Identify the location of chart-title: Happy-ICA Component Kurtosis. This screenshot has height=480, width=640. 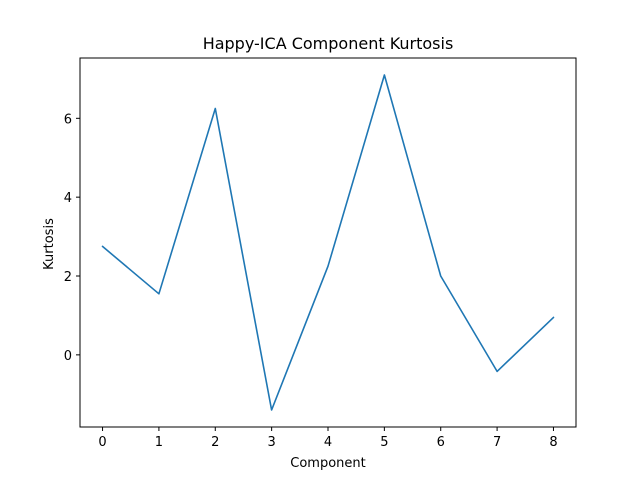
(328, 43).